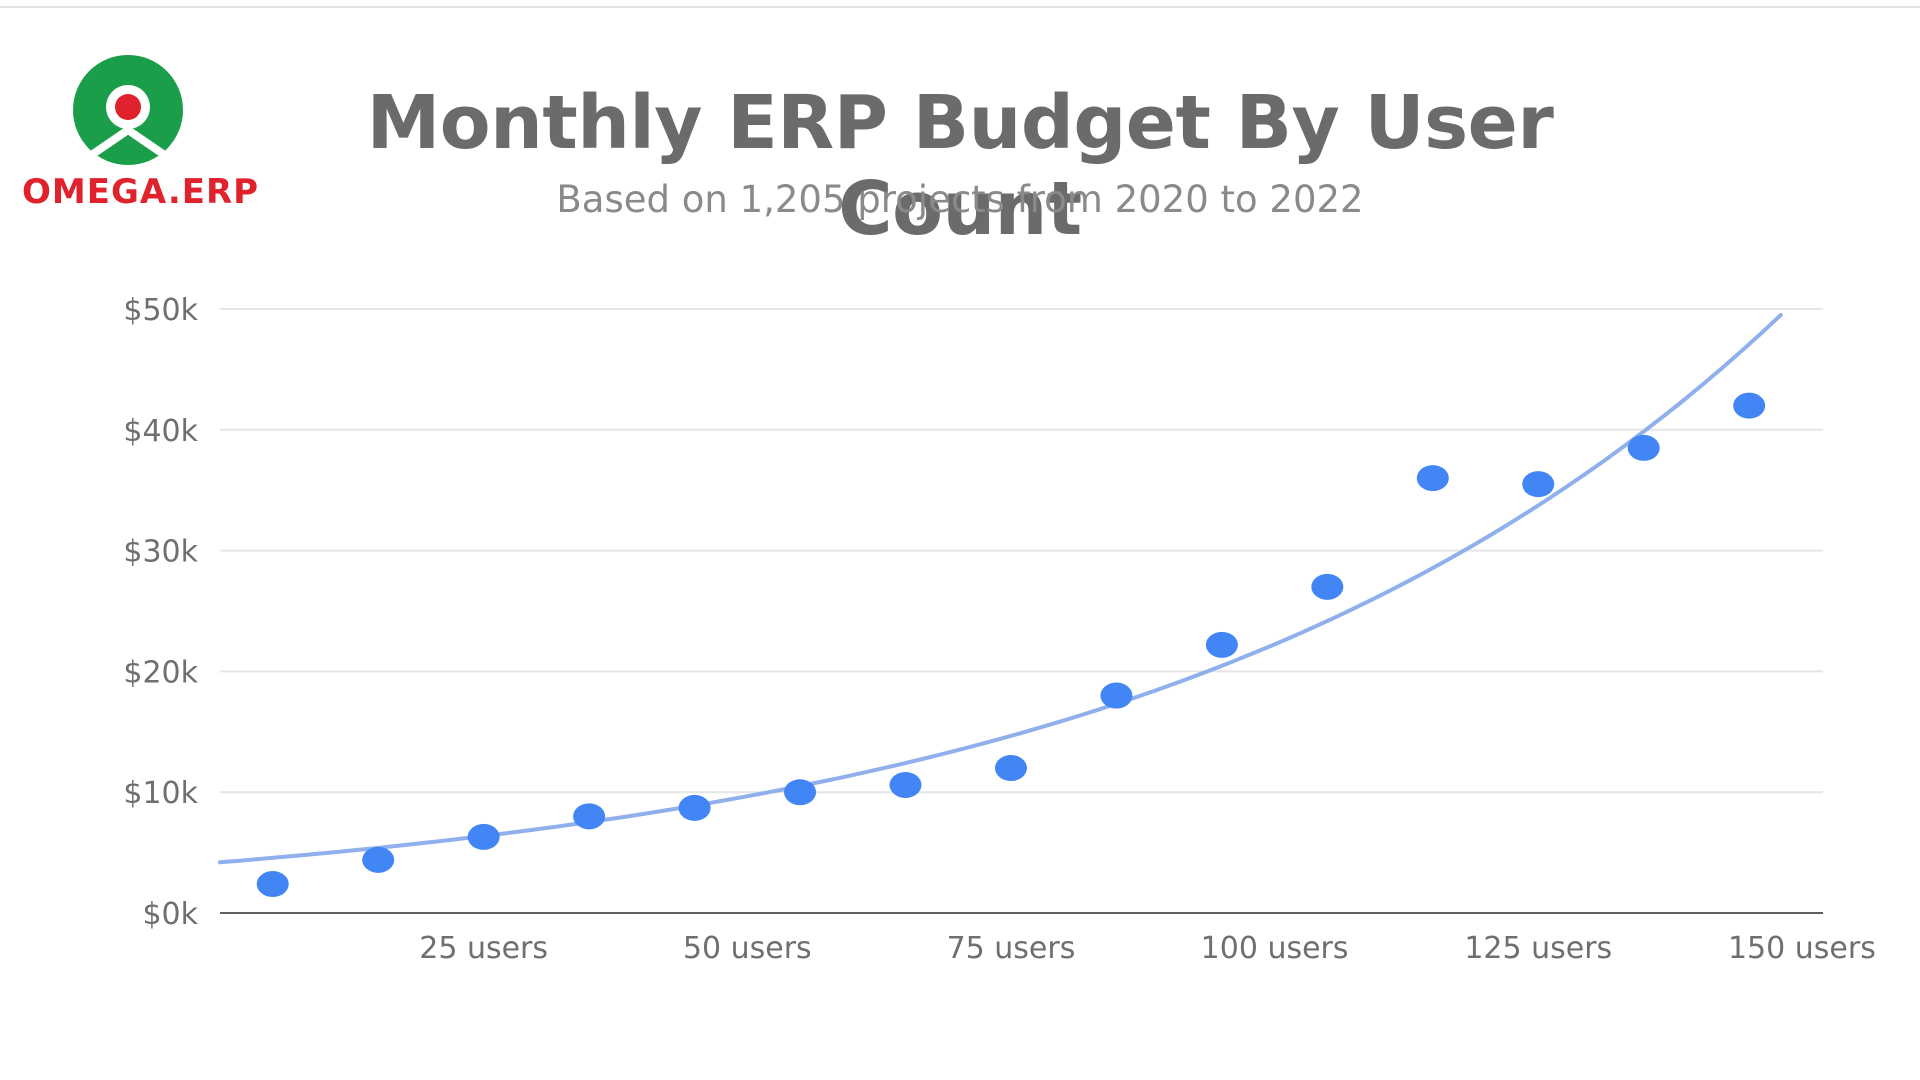 This screenshot has height=1080, width=1920. Describe the element at coordinates (1538, 948) in the screenshot. I see `x-tick-label: 125 users` at that location.